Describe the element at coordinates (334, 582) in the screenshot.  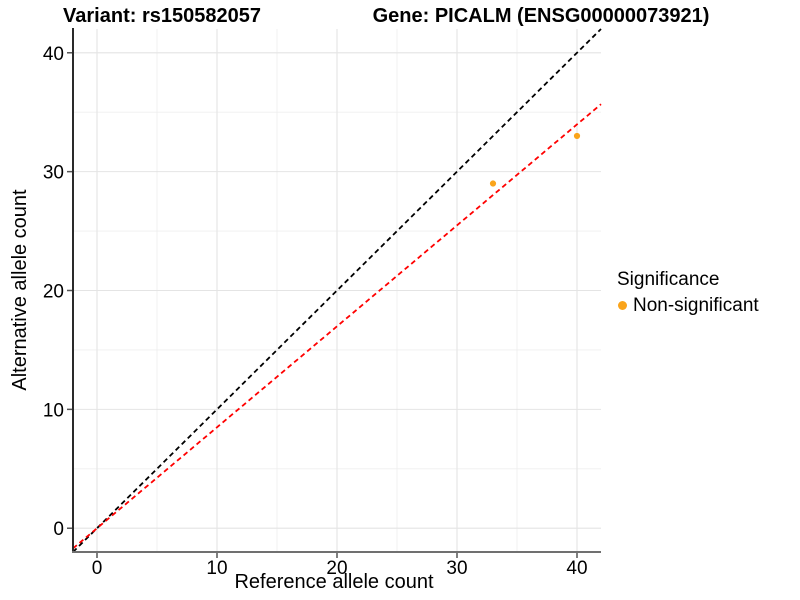
I see `x-axis-title: Reference allele count` at that location.